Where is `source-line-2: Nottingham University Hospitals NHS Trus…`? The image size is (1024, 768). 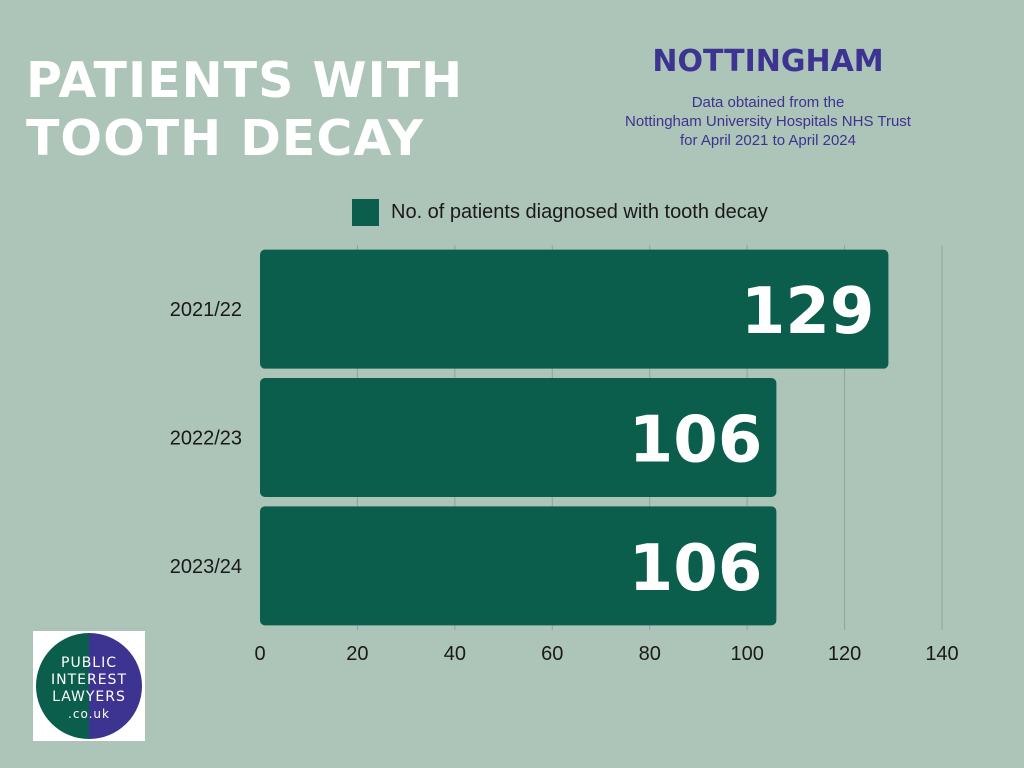
source-line-2: Nottingham University Hospitals NHS Trus… is located at coordinates (768, 121).